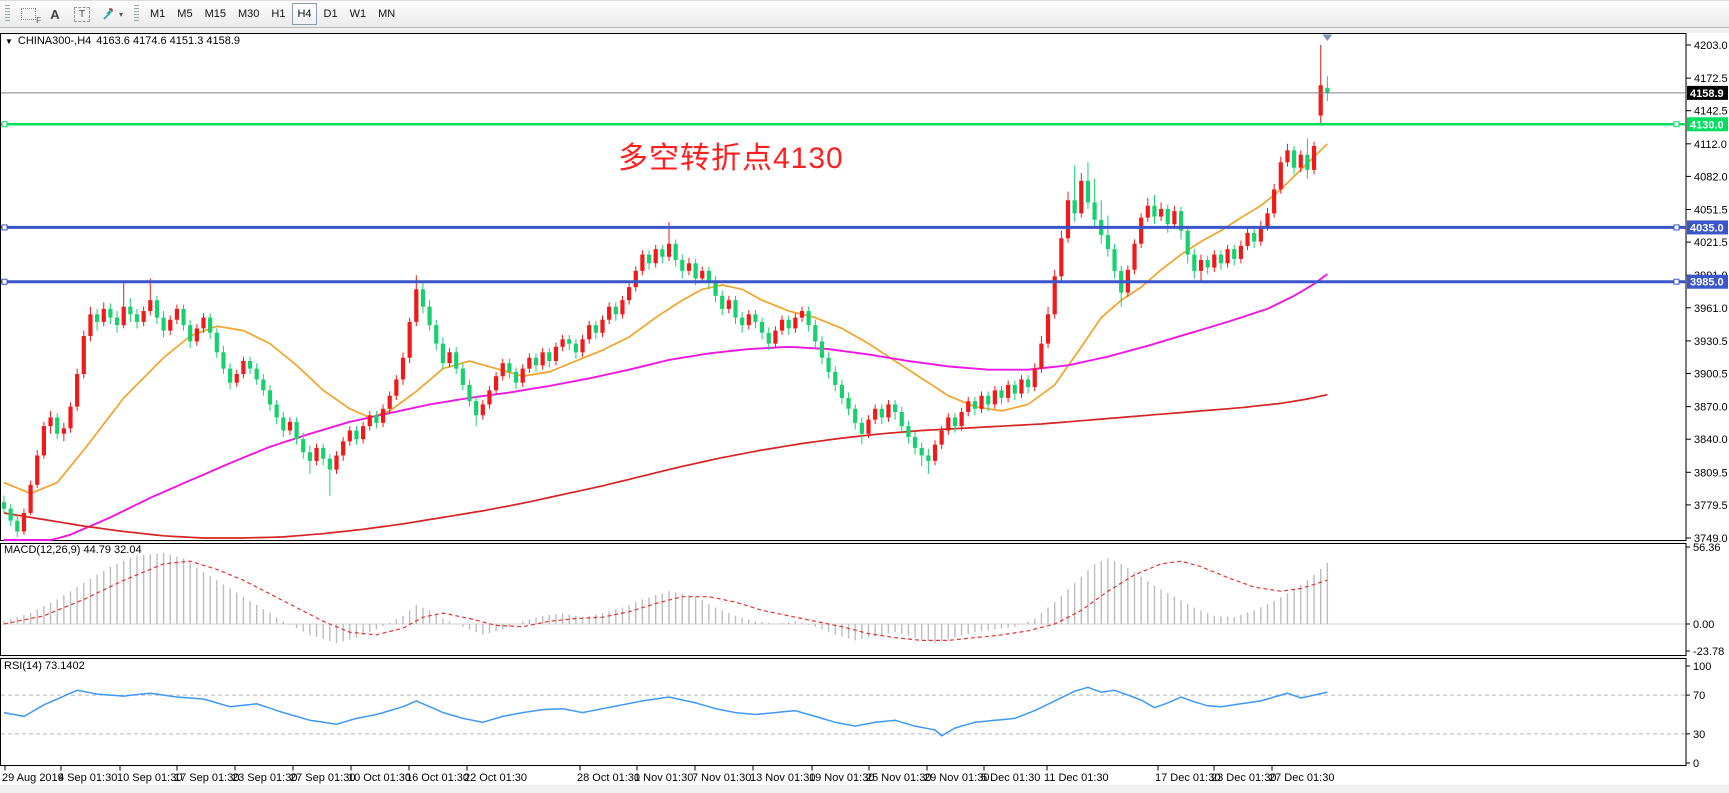 The image size is (1729, 793). I want to click on svg-text: 5 Dec 01:30, so click(1010, 778).